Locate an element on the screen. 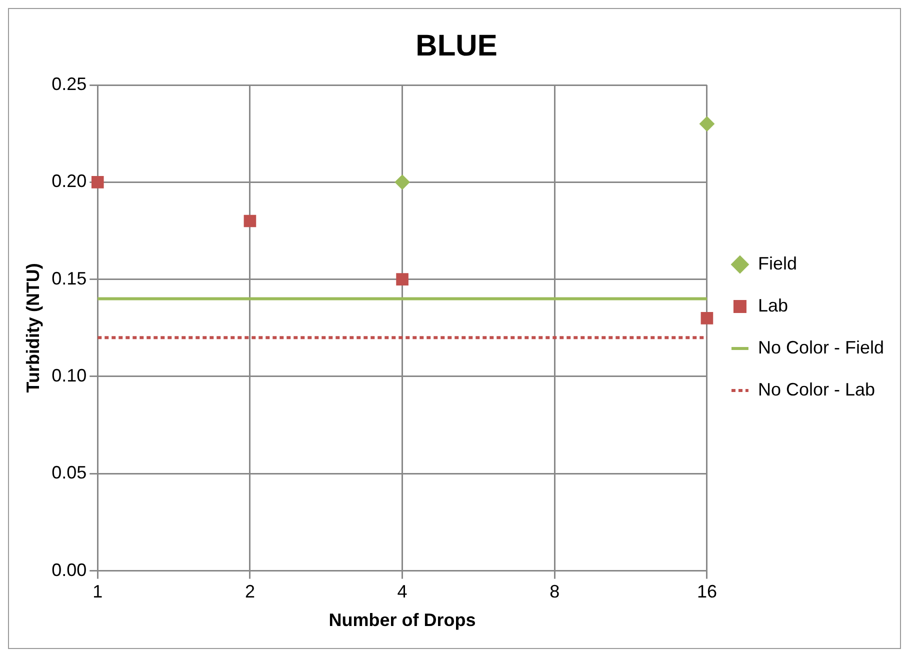 The image size is (911, 659). y-tick-label: 0.15 is located at coordinates (69, 278).